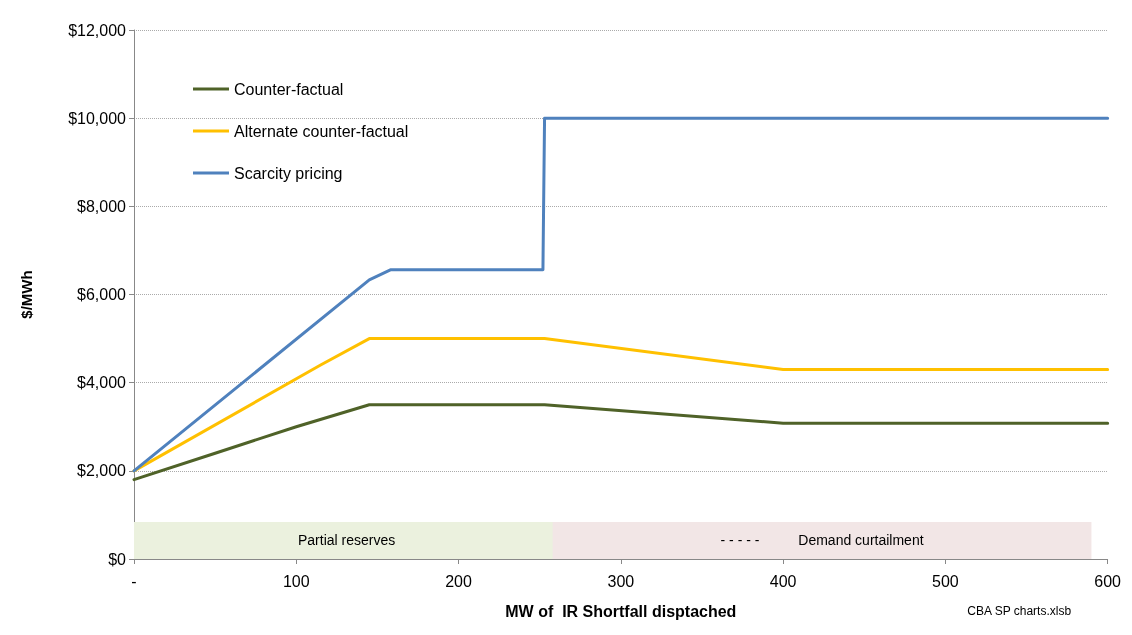 This screenshot has width=1132, height=635. What do you see at coordinates (621, 442) in the screenshot?
I see `line-series` at bounding box center [621, 442].